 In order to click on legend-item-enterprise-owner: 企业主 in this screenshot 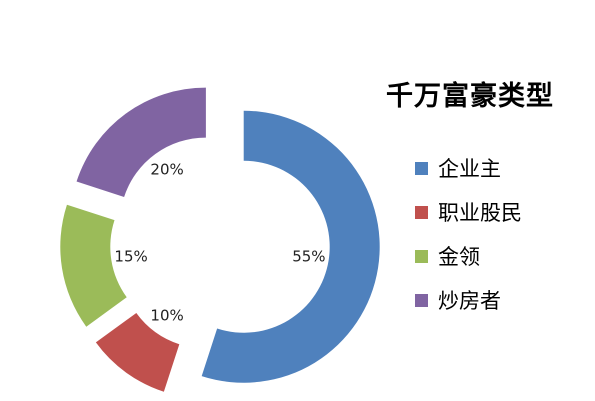, I will do `click(468, 168)`.